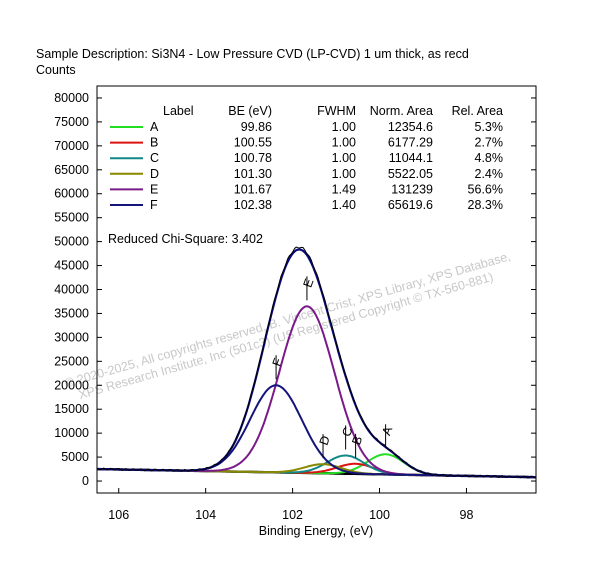 This screenshot has width=592, height=568. I want to click on y-tick-label: 20000, so click(71, 385).